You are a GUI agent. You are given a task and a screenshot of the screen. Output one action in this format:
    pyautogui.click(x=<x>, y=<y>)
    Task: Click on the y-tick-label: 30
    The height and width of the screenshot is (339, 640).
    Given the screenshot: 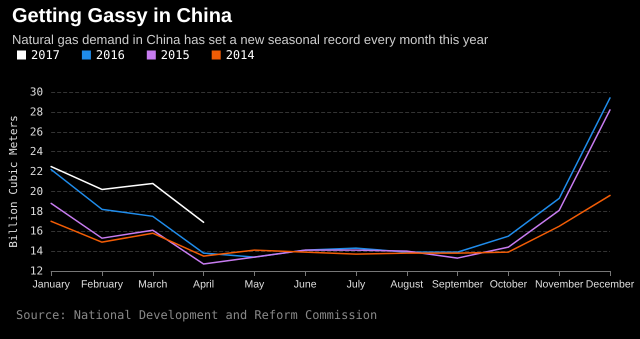 What is the action you would take?
    pyautogui.click(x=37, y=92)
    